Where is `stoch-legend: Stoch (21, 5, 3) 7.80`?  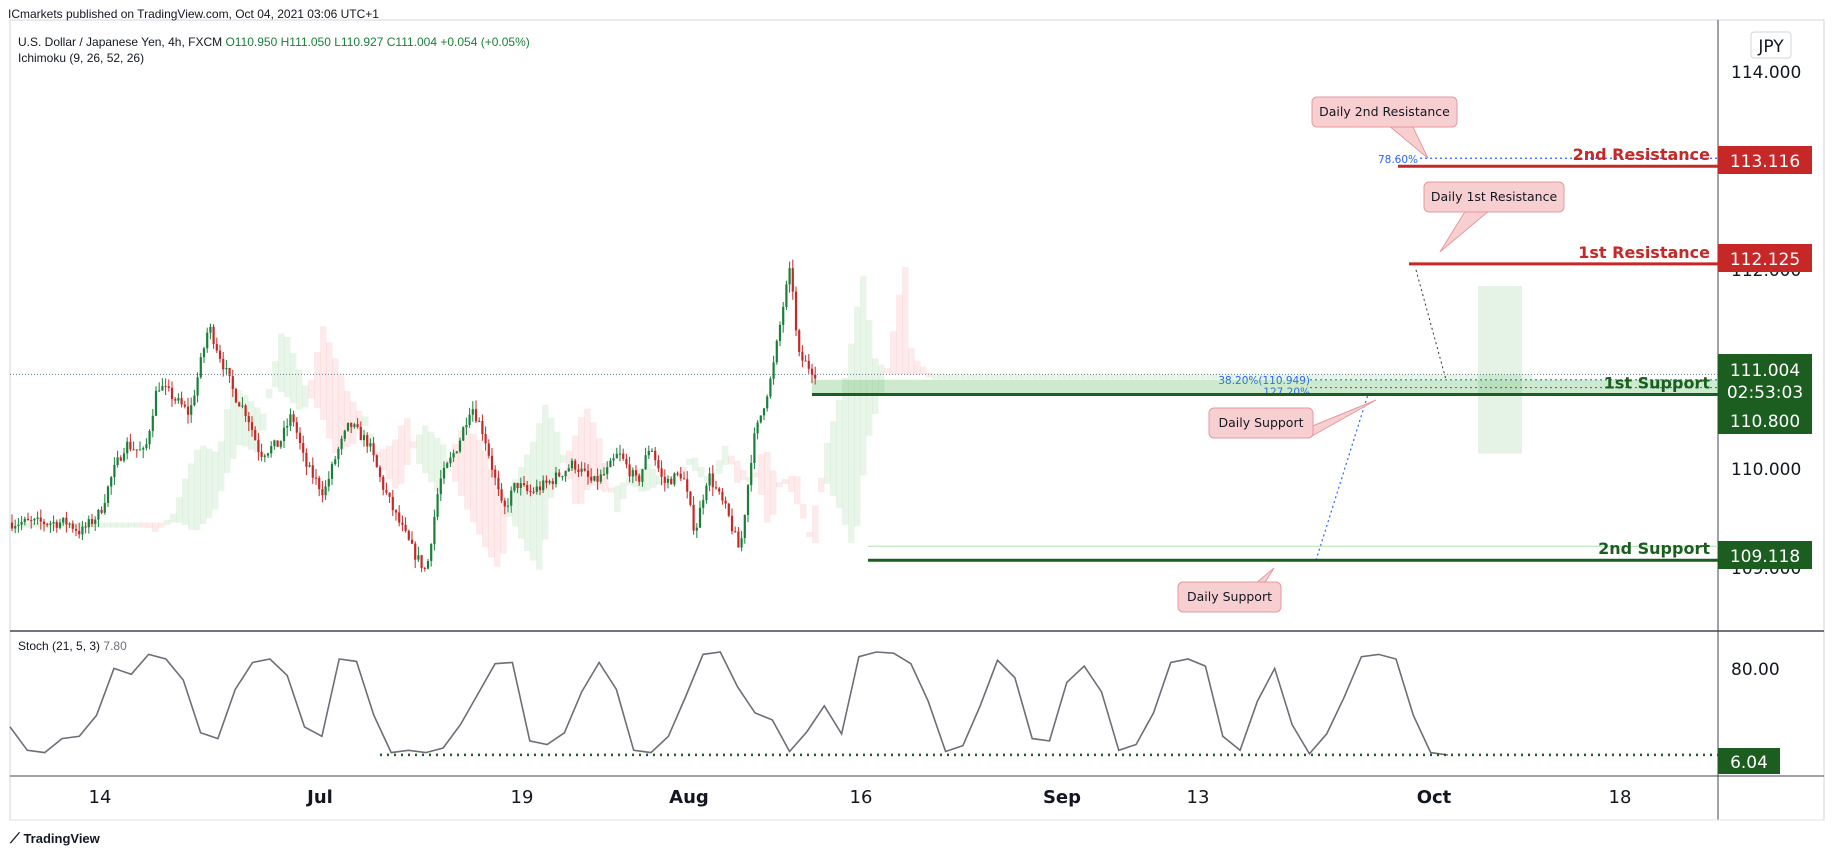 stoch-legend: Stoch (21, 5, 3) 7.80 is located at coordinates (72, 646).